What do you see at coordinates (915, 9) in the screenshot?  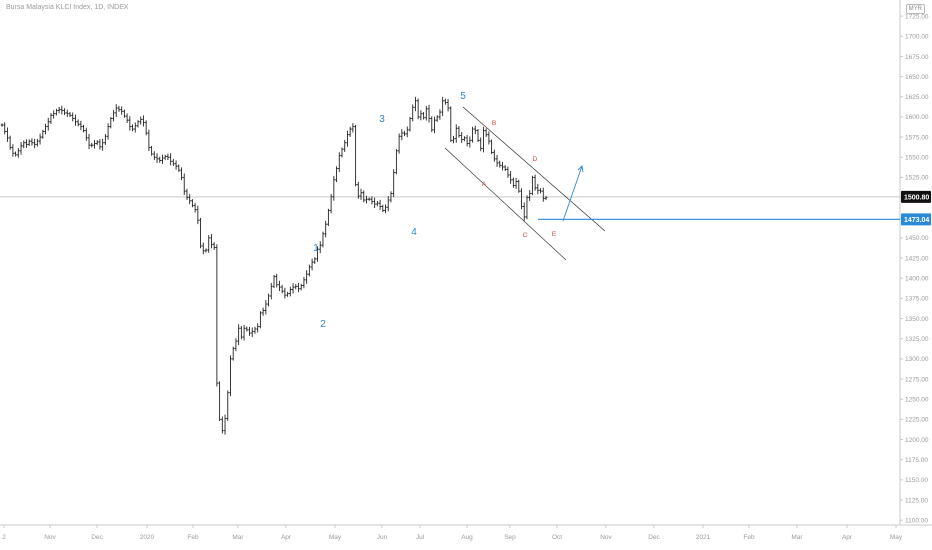 I see `currency-badge: MYR` at bounding box center [915, 9].